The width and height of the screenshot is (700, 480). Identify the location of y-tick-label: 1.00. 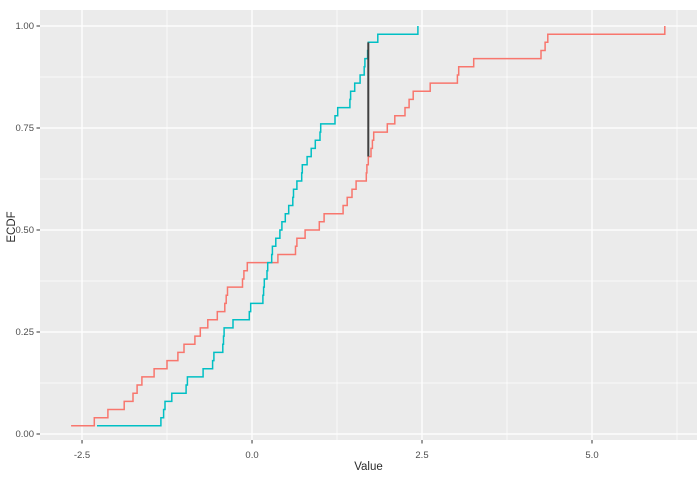
(25, 26).